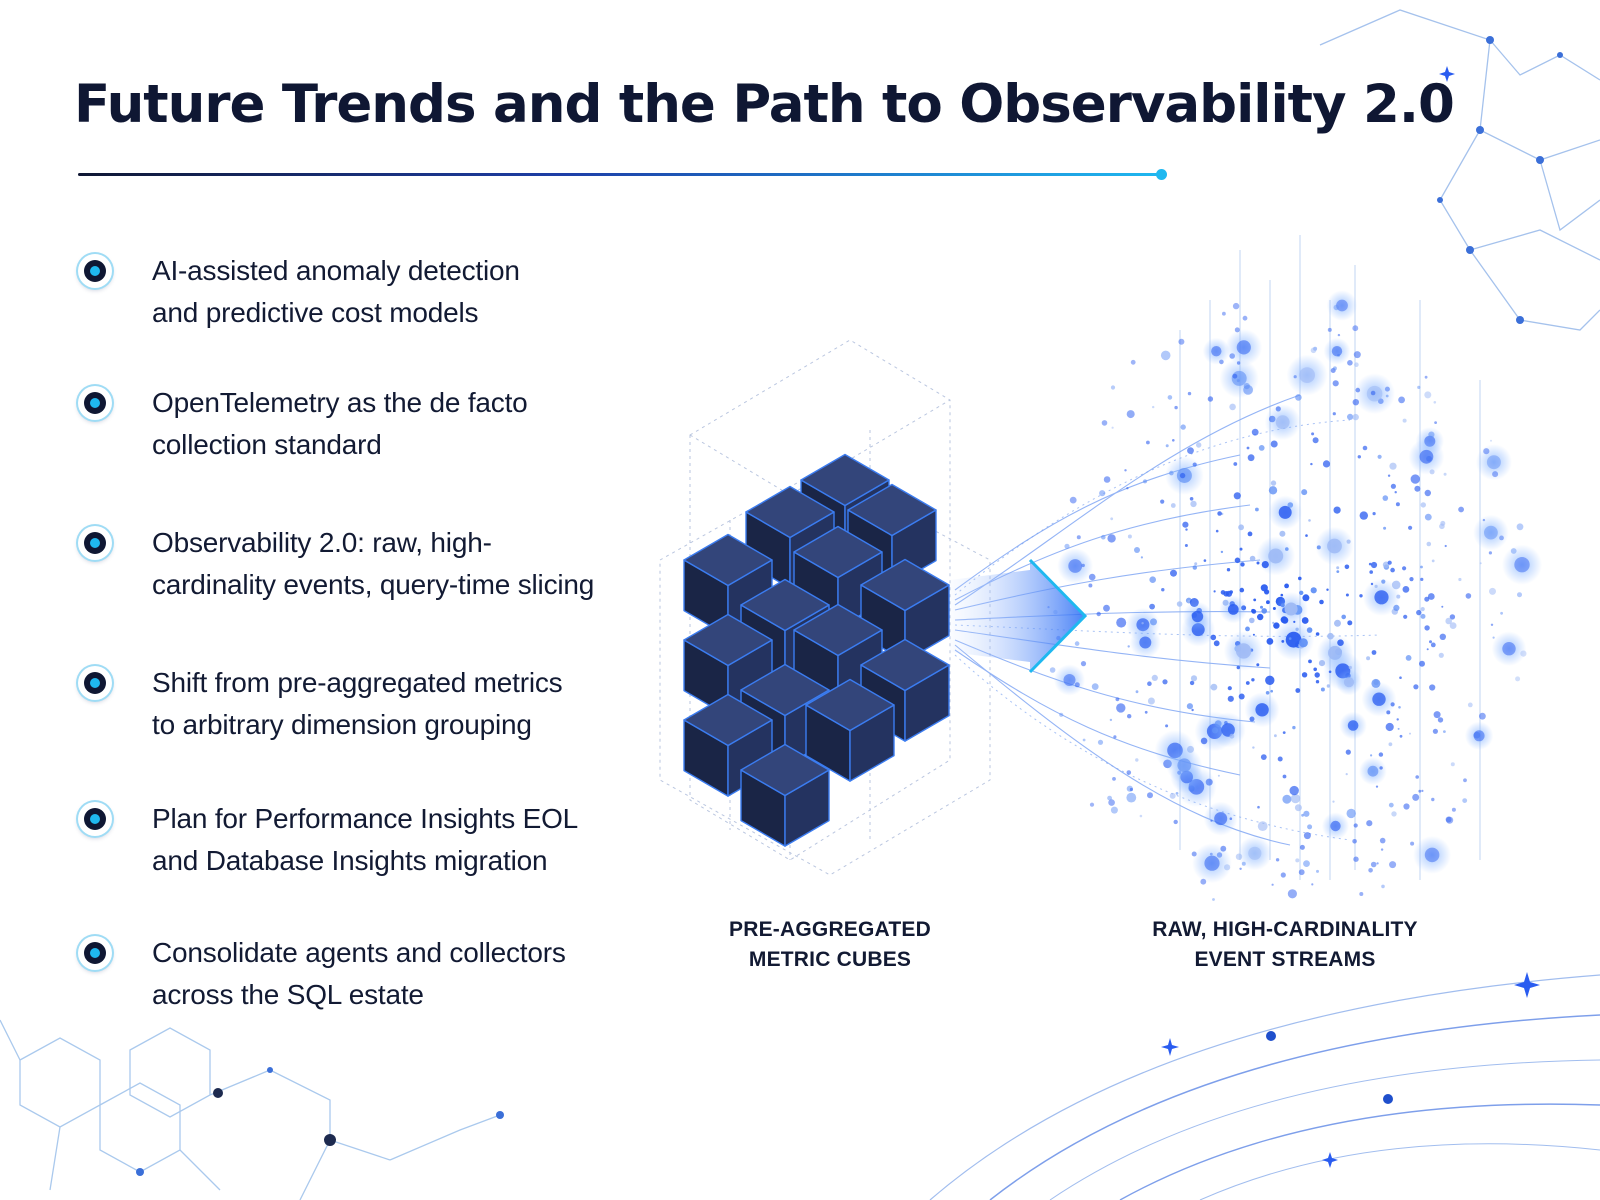 This screenshot has height=1200, width=1600. What do you see at coordinates (359, 952) in the screenshot?
I see `bullet-line: Consolidate agents and collectors` at bounding box center [359, 952].